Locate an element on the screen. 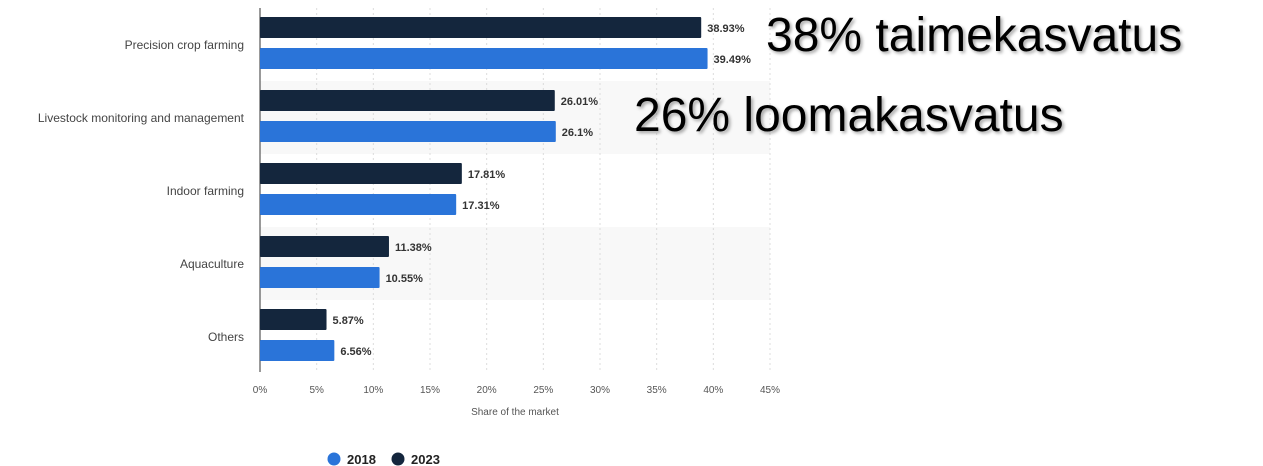  data-label: 26.01% is located at coordinates (580, 102).